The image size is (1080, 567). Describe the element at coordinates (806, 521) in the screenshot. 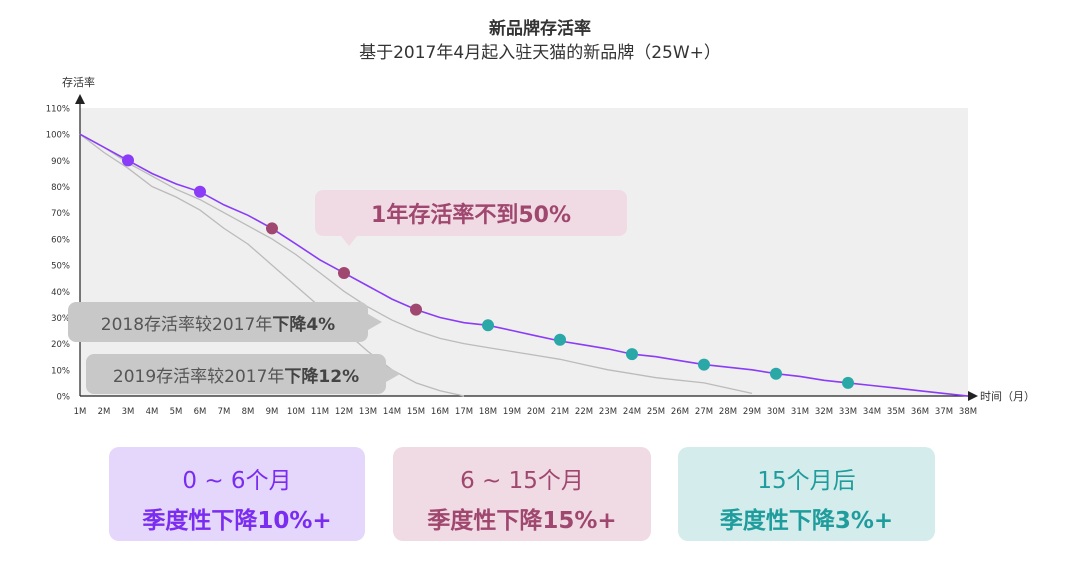

I see `phase-desc: 季度性下降3%+` at that location.